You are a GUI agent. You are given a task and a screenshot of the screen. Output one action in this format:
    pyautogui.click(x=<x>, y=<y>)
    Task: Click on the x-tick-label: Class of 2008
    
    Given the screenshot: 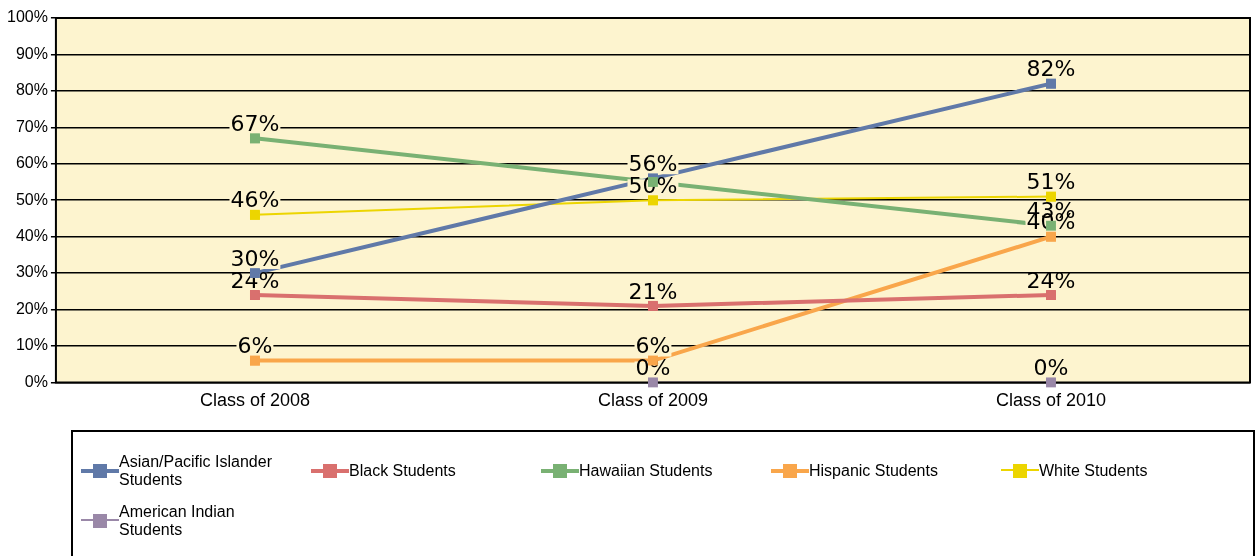 What is the action you would take?
    pyautogui.click(x=254, y=400)
    